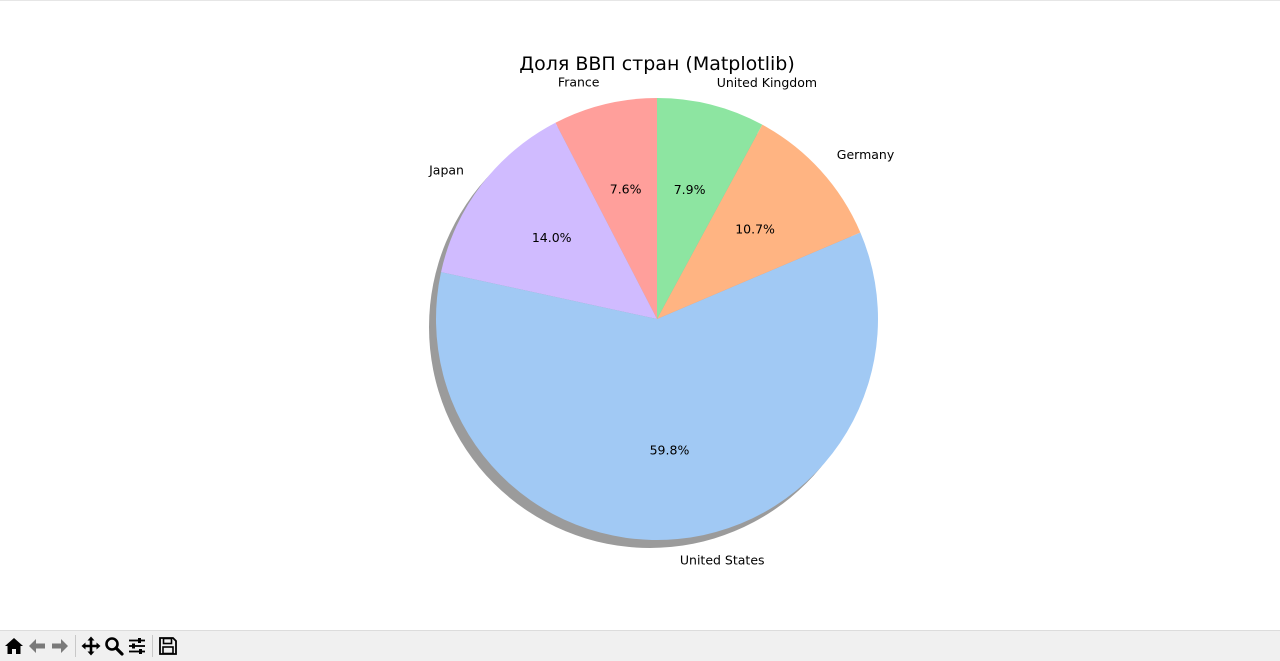  Describe the element at coordinates (866, 154) in the screenshot. I see `slice-label: Germany` at that location.